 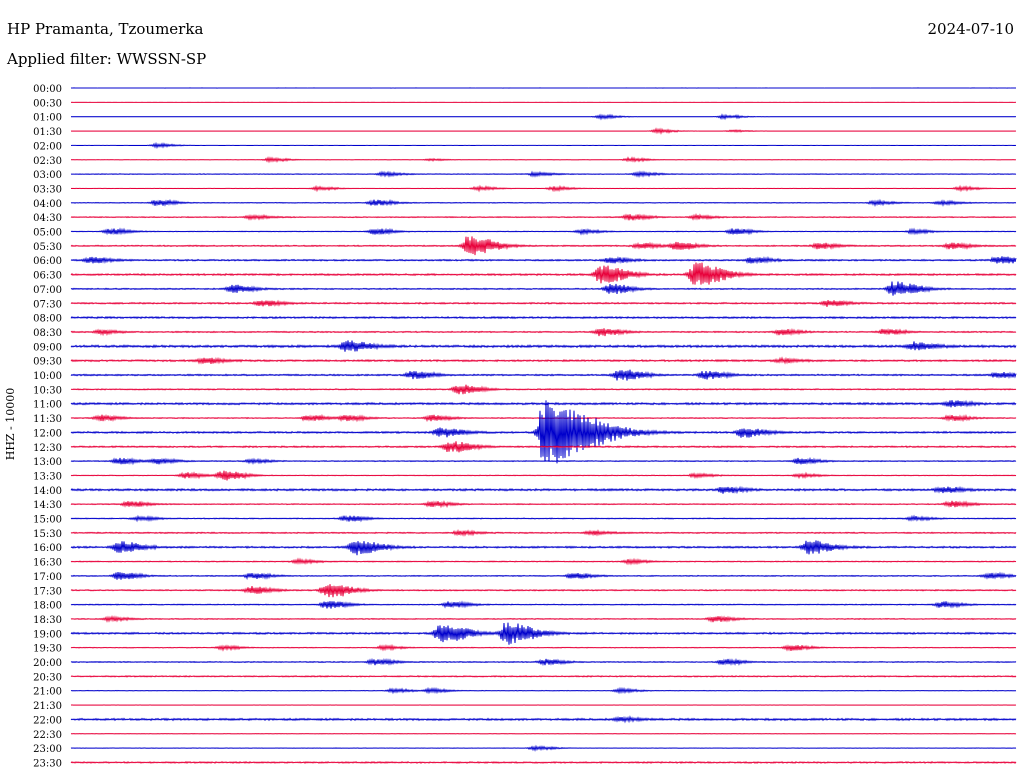 I want to click on time-label: 05:00, so click(x=47, y=233).